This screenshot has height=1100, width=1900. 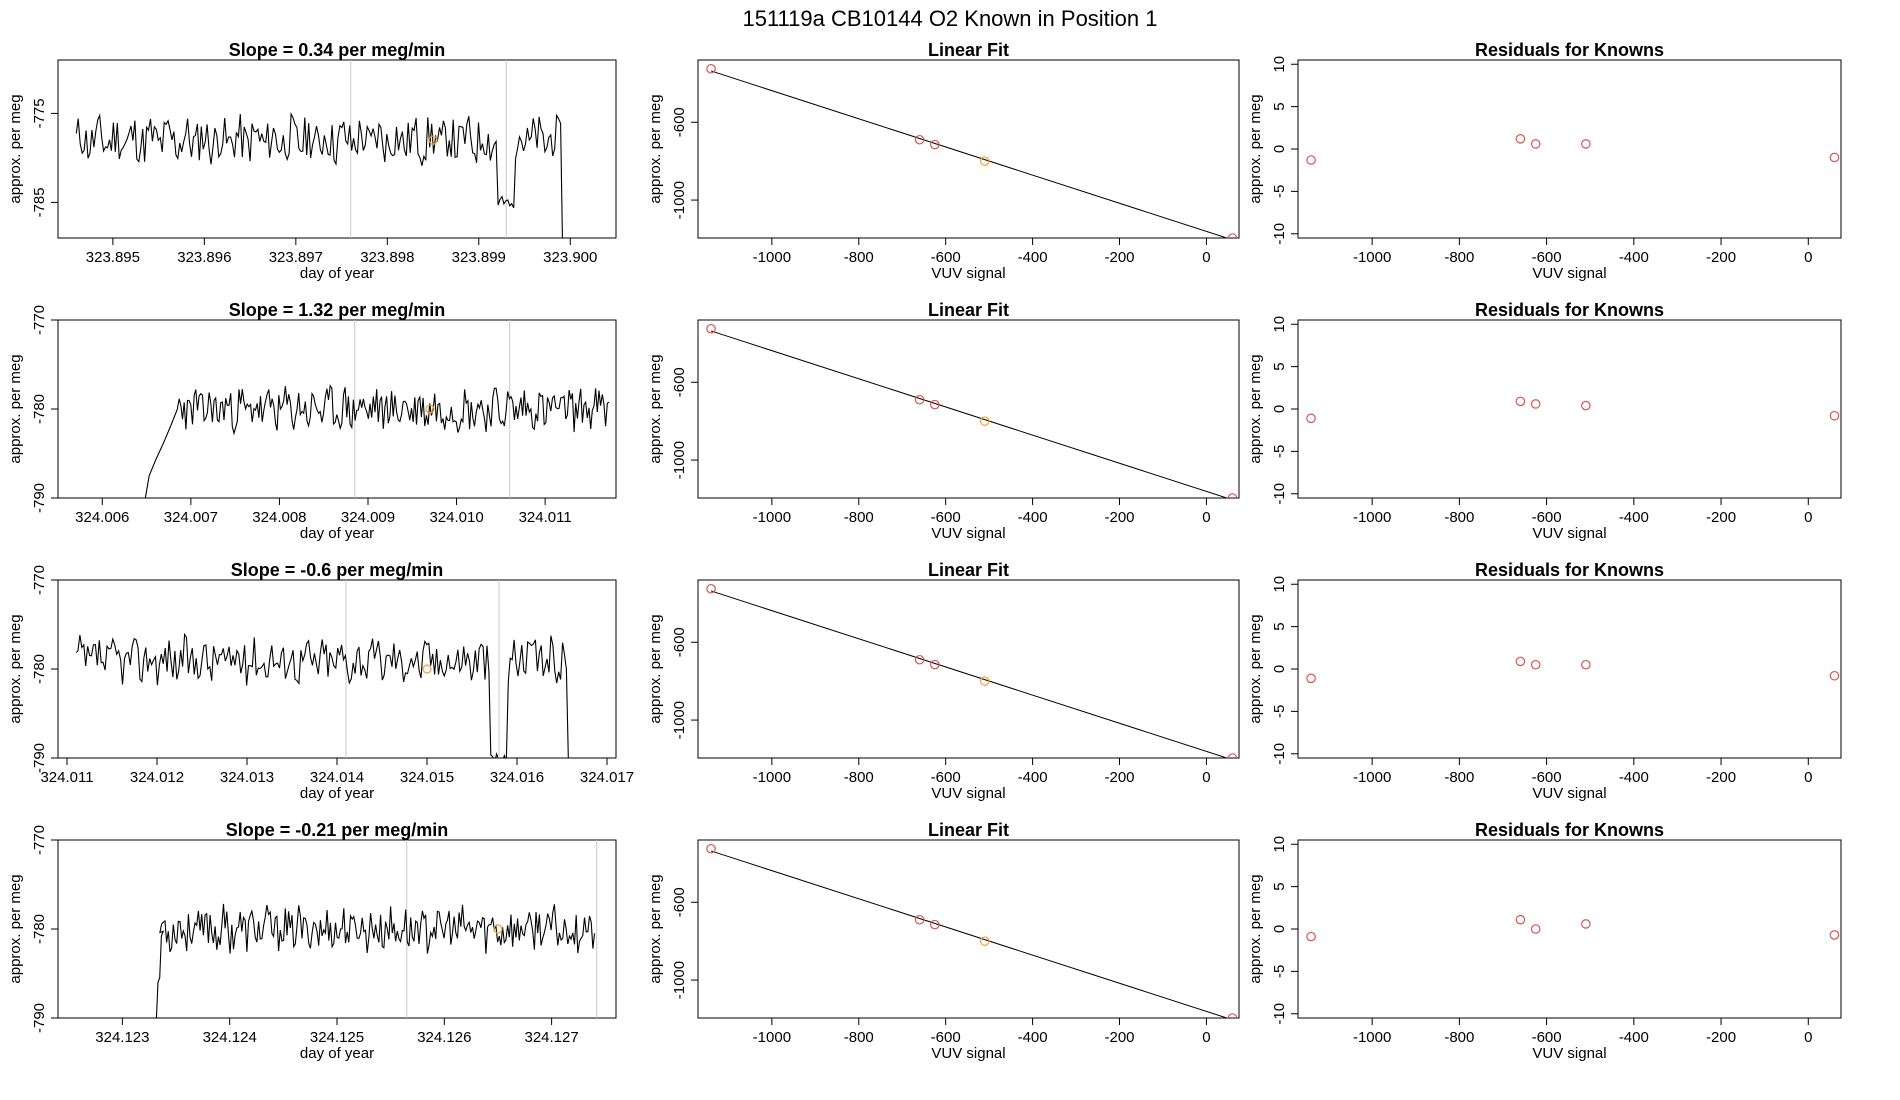 I want to click on y-tick-label: -775, so click(x=39, y=113).